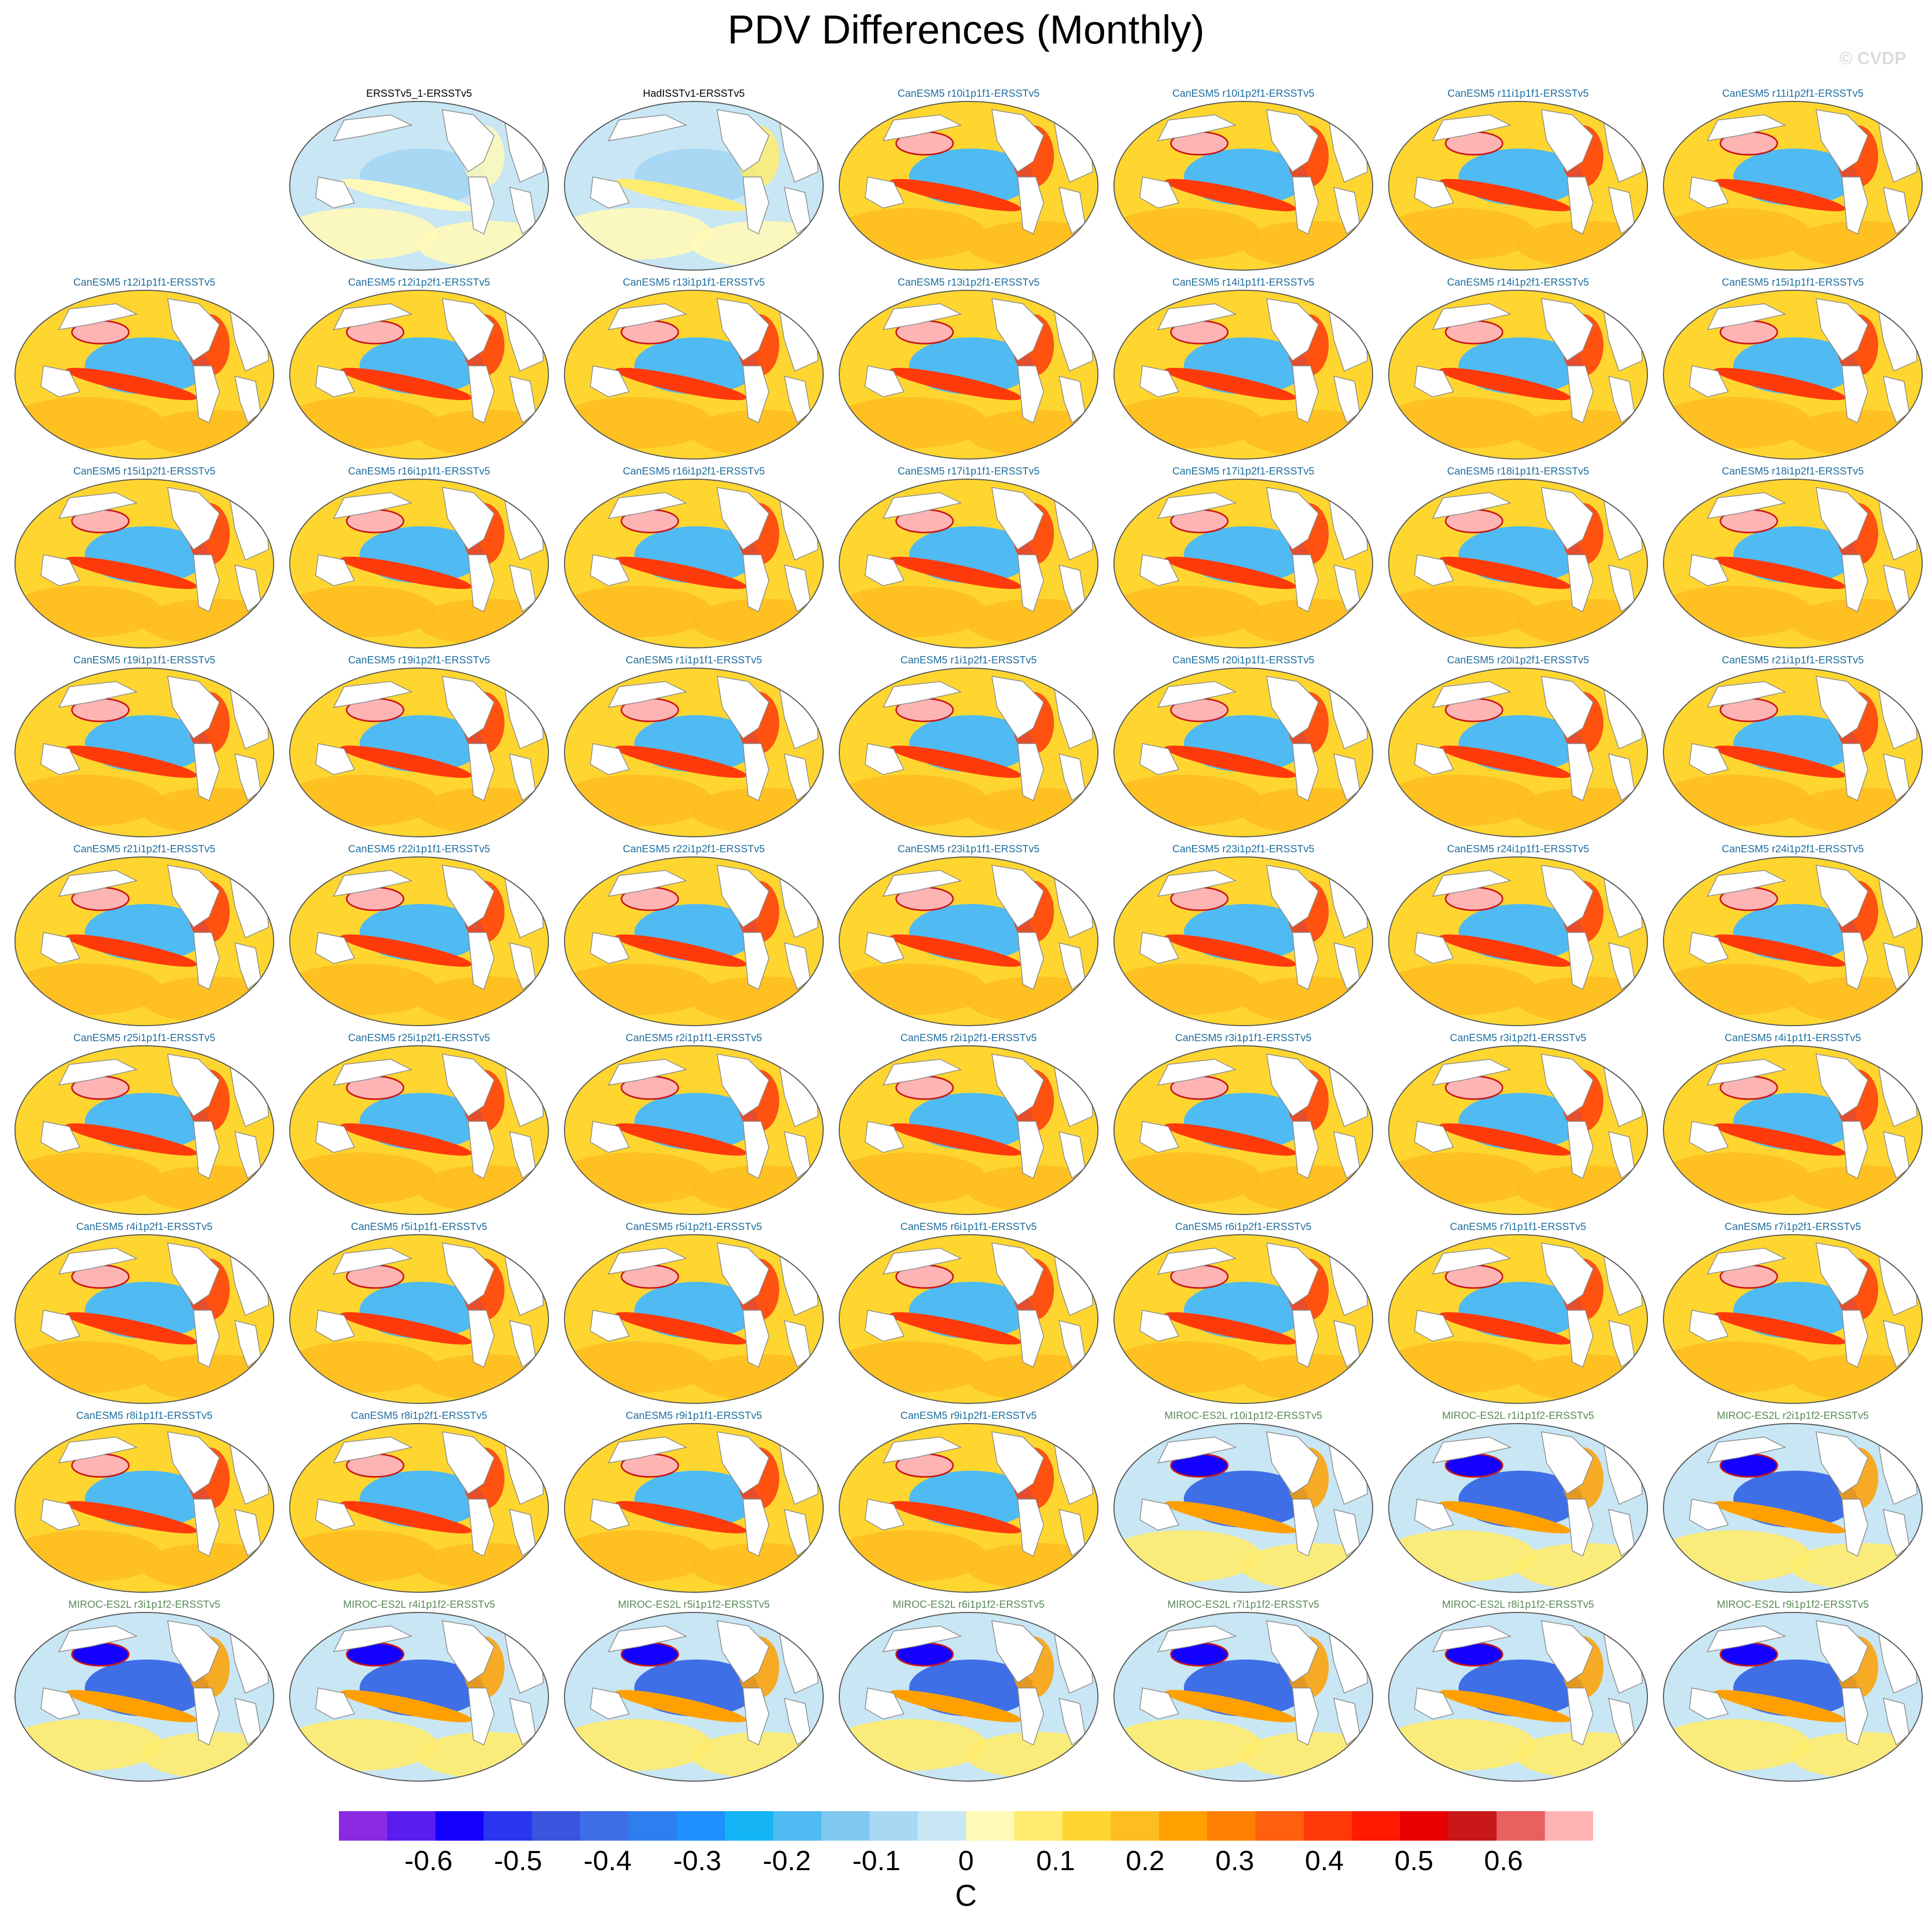  I want to click on colorbar-tick-label: 0.3, so click(1234, 1860).